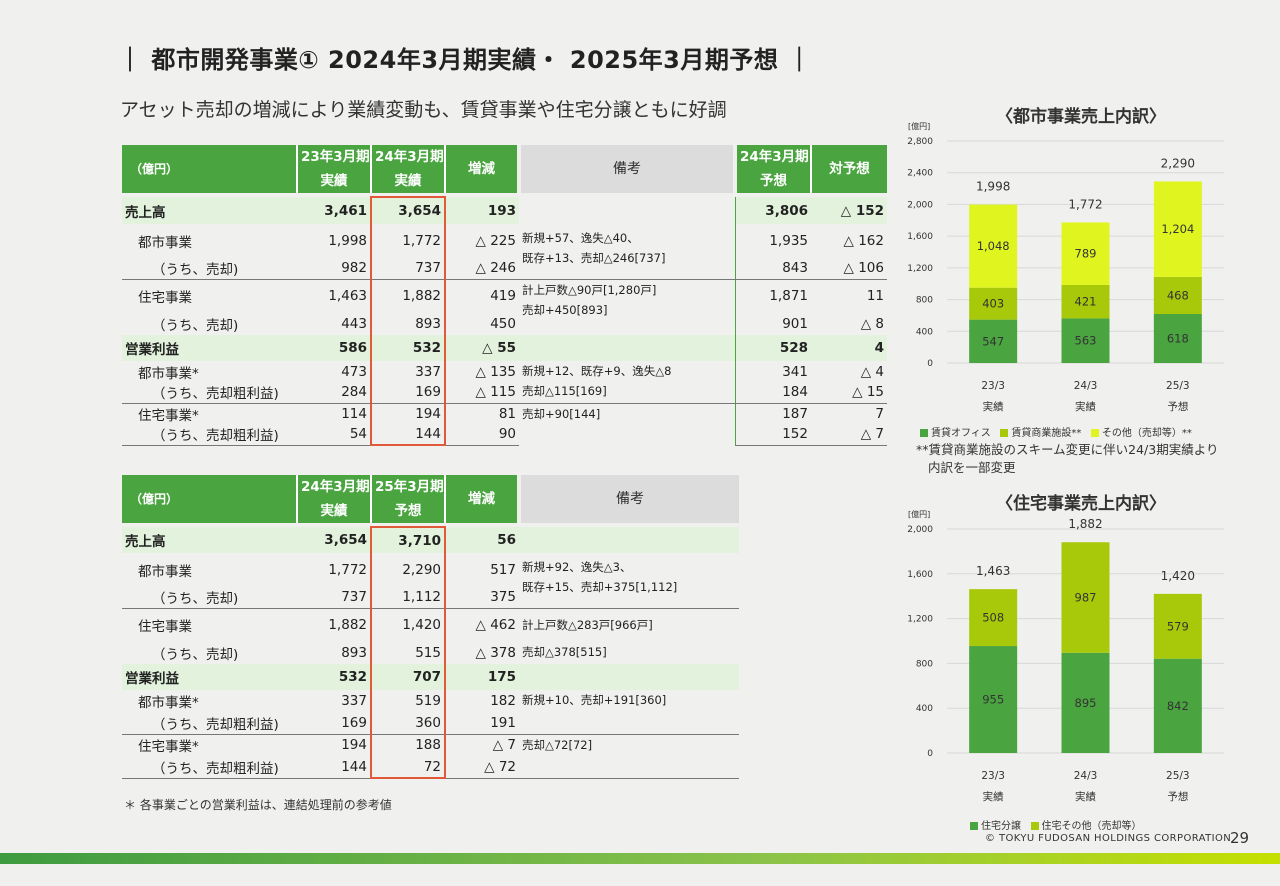 This screenshot has height=886, width=1280. What do you see at coordinates (993, 341) in the screenshot?
I see `data-label: 547` at bounding box center [993, 341].